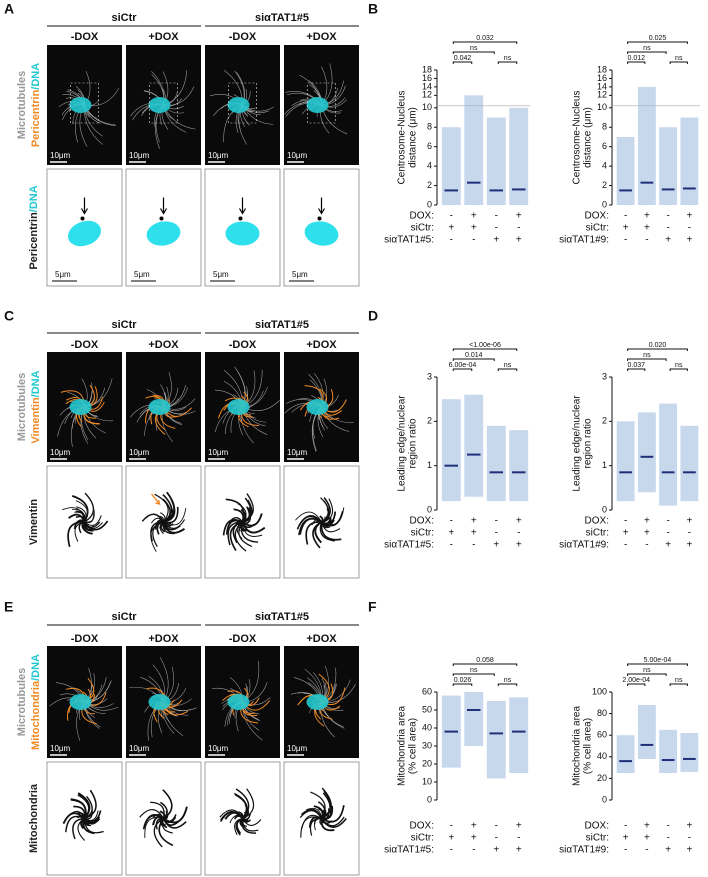 This screenshot has height=877, width=708. Describe the element at coordinates (636, 58) in the screenshot. I see `p-value: 0.012` at that location.